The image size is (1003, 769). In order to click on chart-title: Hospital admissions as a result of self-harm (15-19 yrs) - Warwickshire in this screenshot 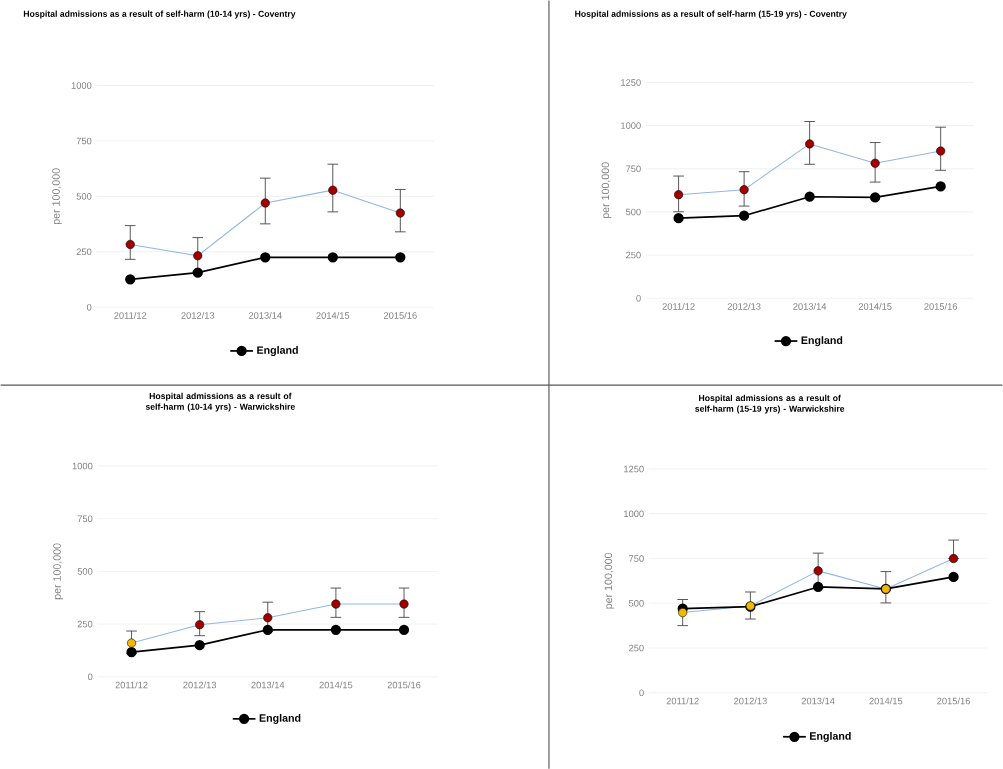, I will do `click(770, 404)`.